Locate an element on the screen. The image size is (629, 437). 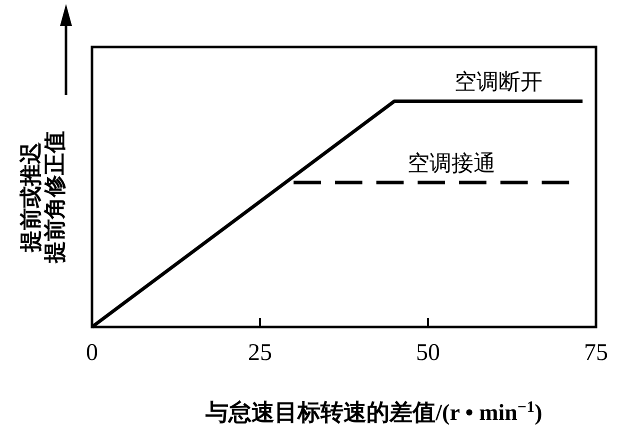
ylabel: 提前或推迟提前角修正值 is located at coordinates (42, 197).